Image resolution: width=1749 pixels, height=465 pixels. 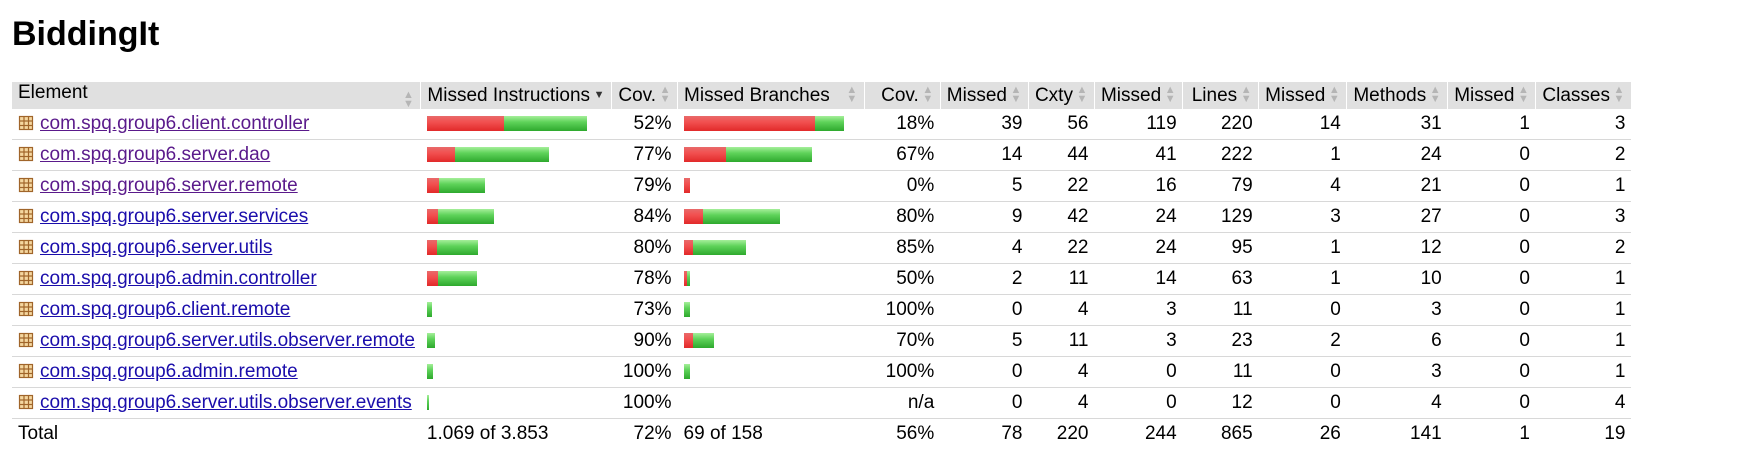 I want to click on branch-coverage: n/a, so click(x=902, y=403).